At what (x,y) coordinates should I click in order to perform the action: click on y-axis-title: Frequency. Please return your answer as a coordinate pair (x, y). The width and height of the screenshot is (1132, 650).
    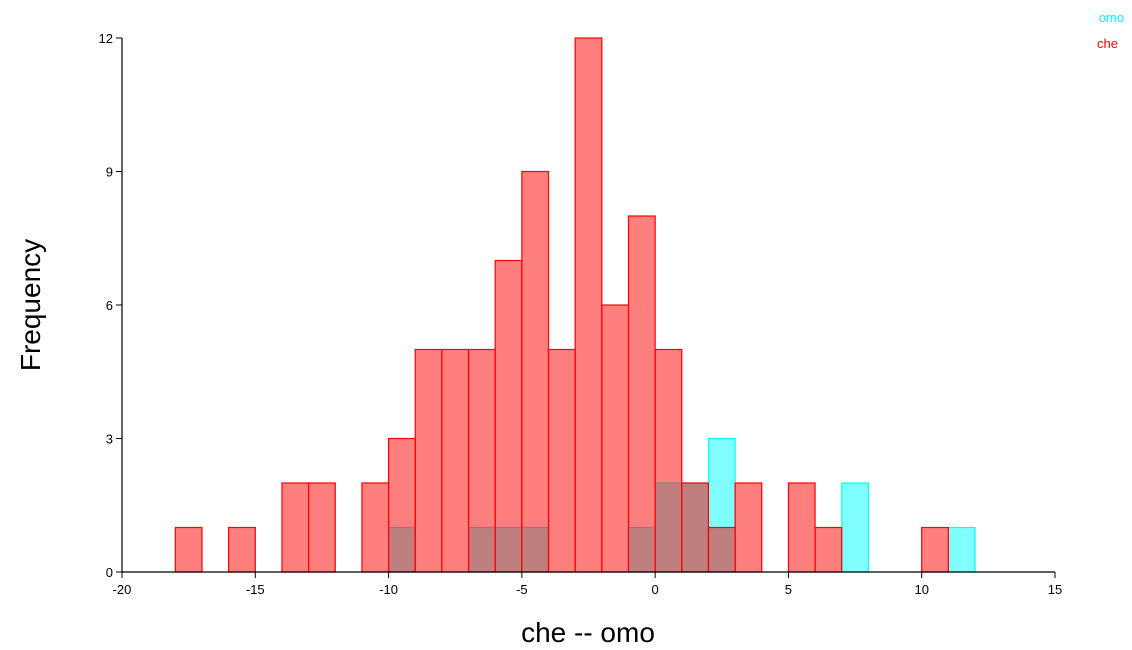
    Looking at the image, I should click on (30, 305).